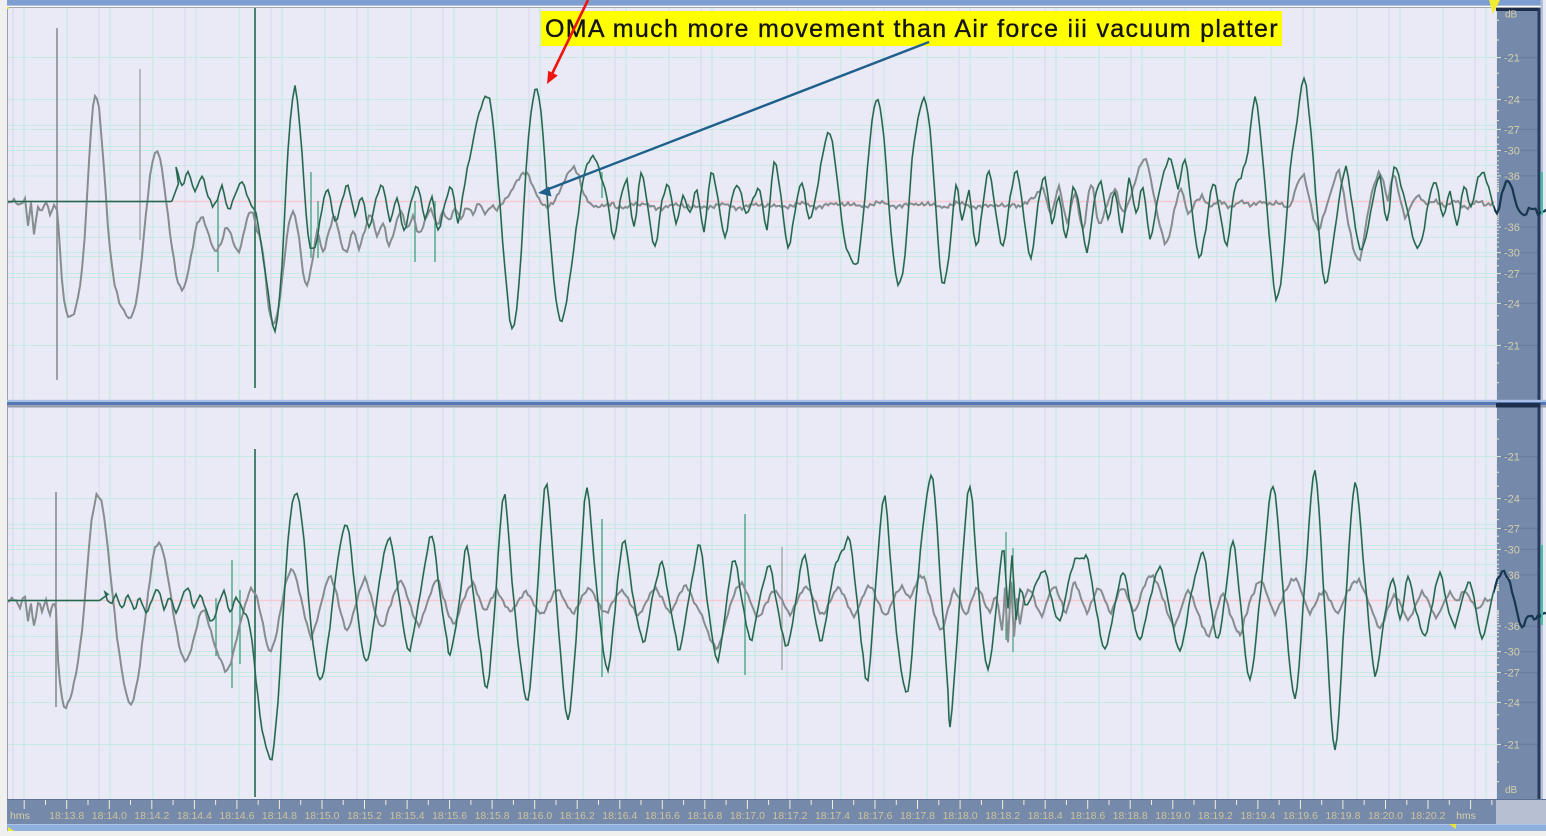 This screenshot has width=1546, height=836. Describe the element at coordinates (747, 816) in the screenshot. I see `svg-text: 18:17.0` at that location.